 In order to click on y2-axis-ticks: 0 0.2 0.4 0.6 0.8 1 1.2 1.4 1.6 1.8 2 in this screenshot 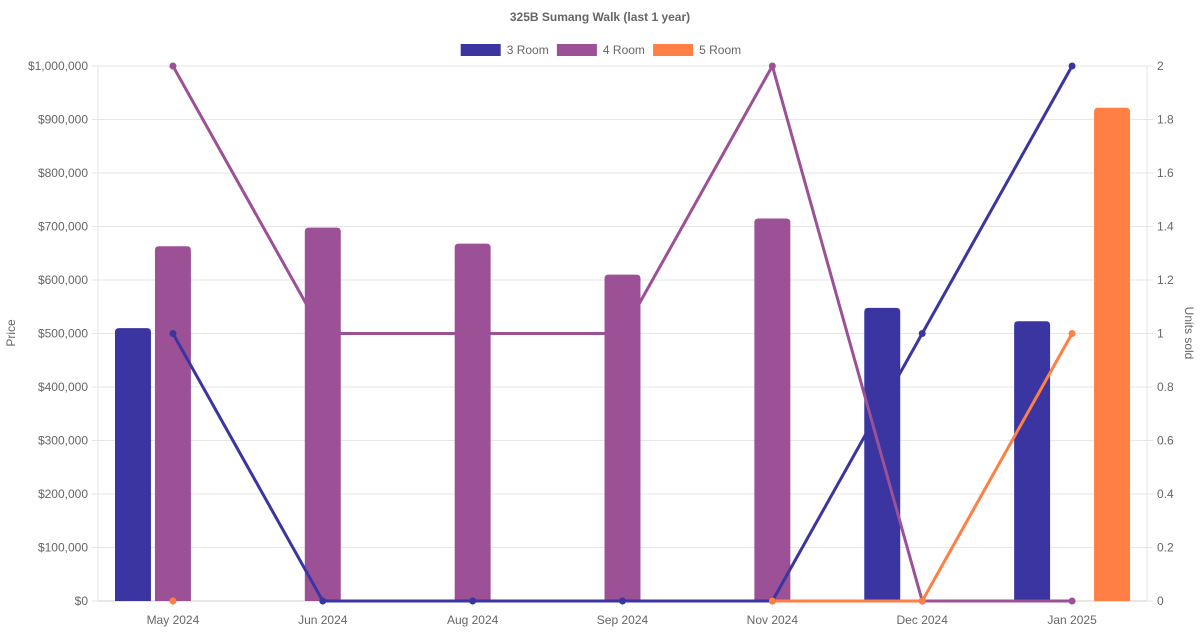, I will do `click(1165, 333)`.